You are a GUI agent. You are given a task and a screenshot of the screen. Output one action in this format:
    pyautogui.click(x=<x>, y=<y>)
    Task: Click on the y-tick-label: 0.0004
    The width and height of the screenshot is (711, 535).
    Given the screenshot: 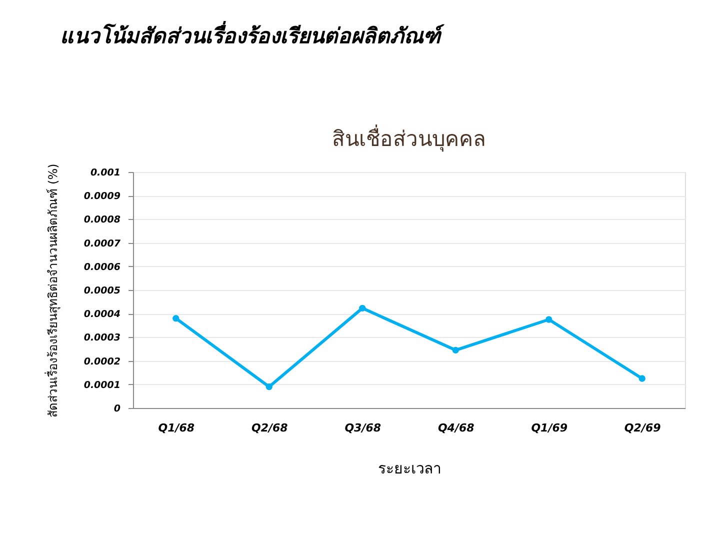 What is the action you would take?
    pyautogui.click(x=102, y=314)
    